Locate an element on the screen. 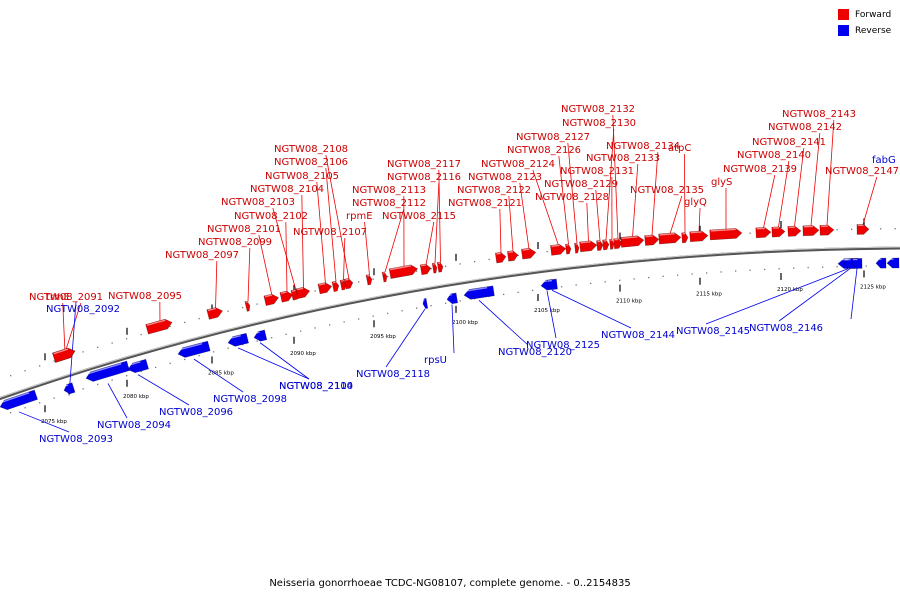  gene-label-forward: NGTW08_2102 is located at coordinates (271, 216).